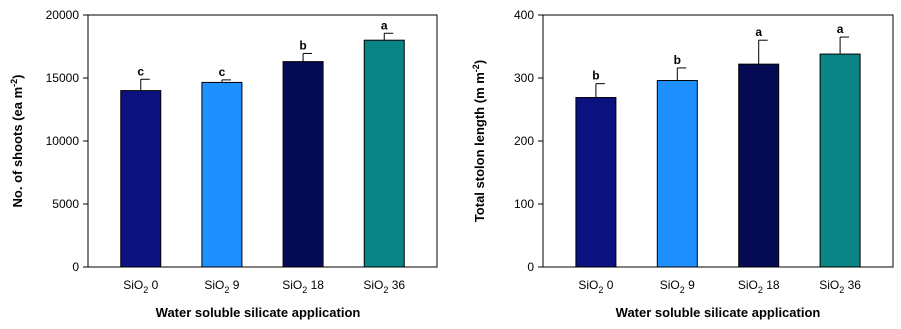 The height and width of the screenshot is (329, 901). I want to click on y-tick-label: 20000, so click(63, 15).